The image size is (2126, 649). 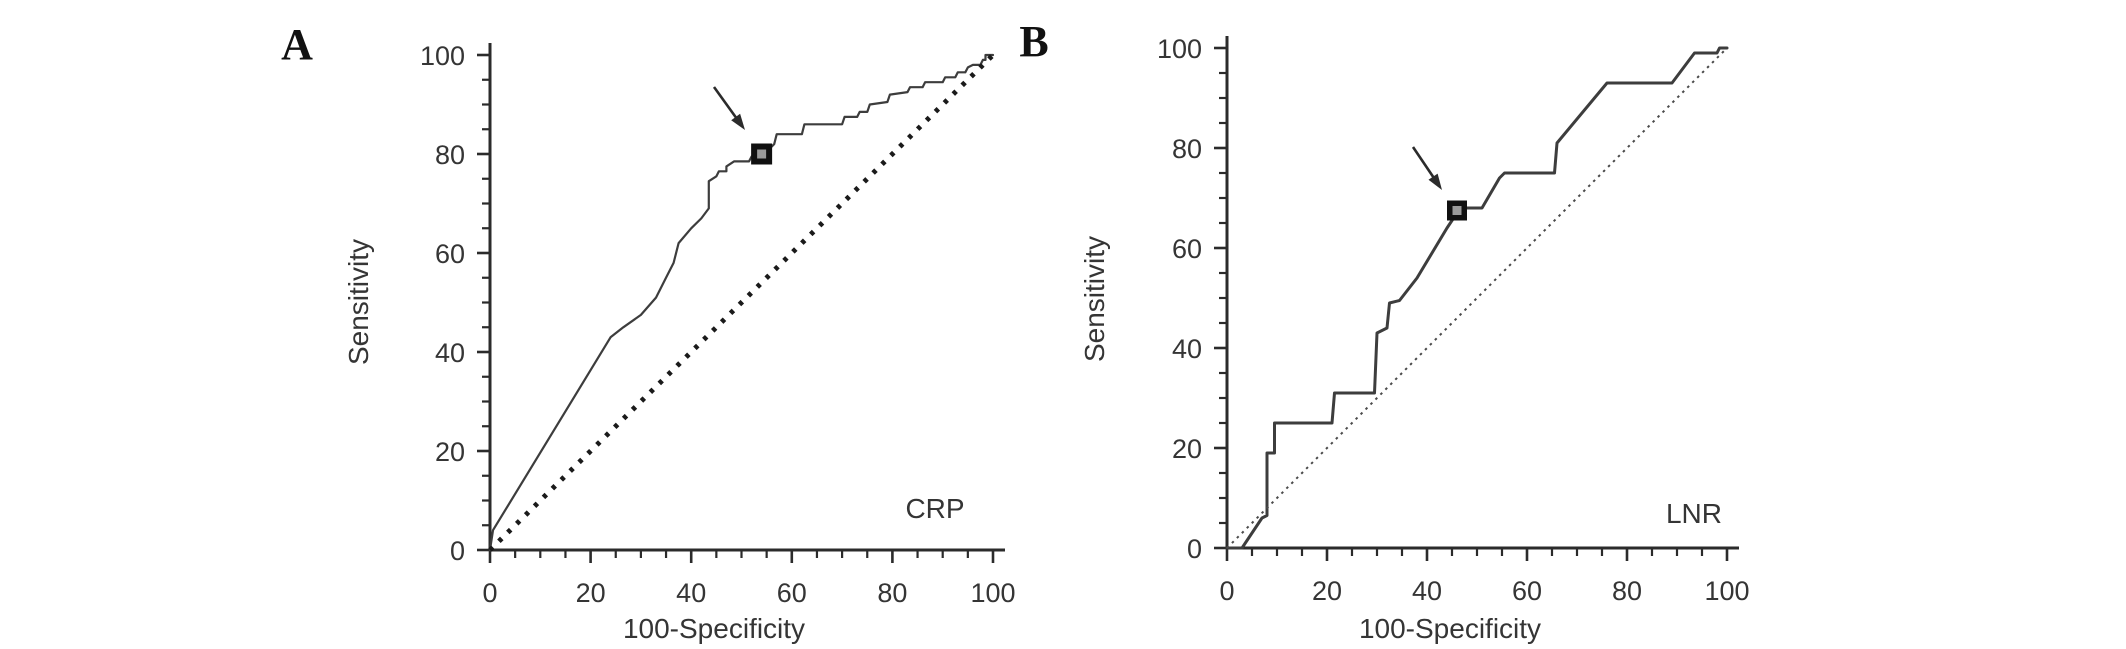 I want to click on panel-label-a: A, so click(x=297, y=44).